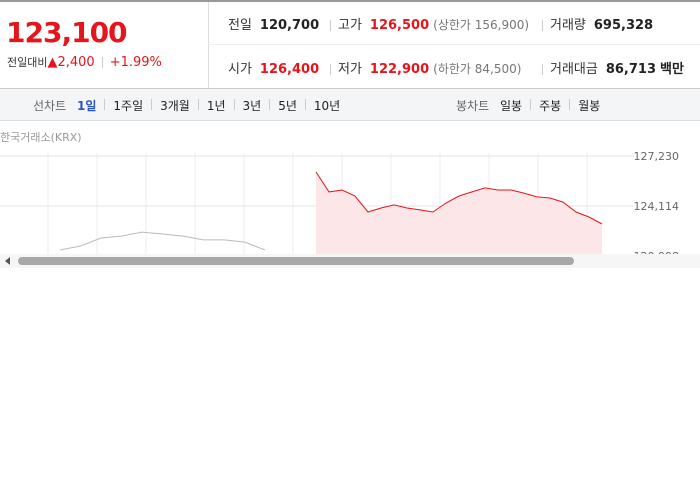 The height and width of the screenshot is (490, 700). What do you see at coordinates (296, 261) in the screenshot?
I see `scroll-thumb` at bounding box center [296, 261].